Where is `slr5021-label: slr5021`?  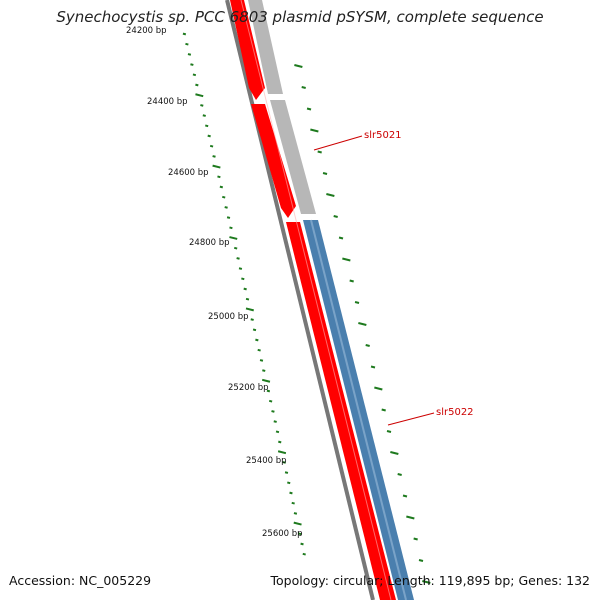
slr5021-label: slr5021 is located at coordinates (383, 135).